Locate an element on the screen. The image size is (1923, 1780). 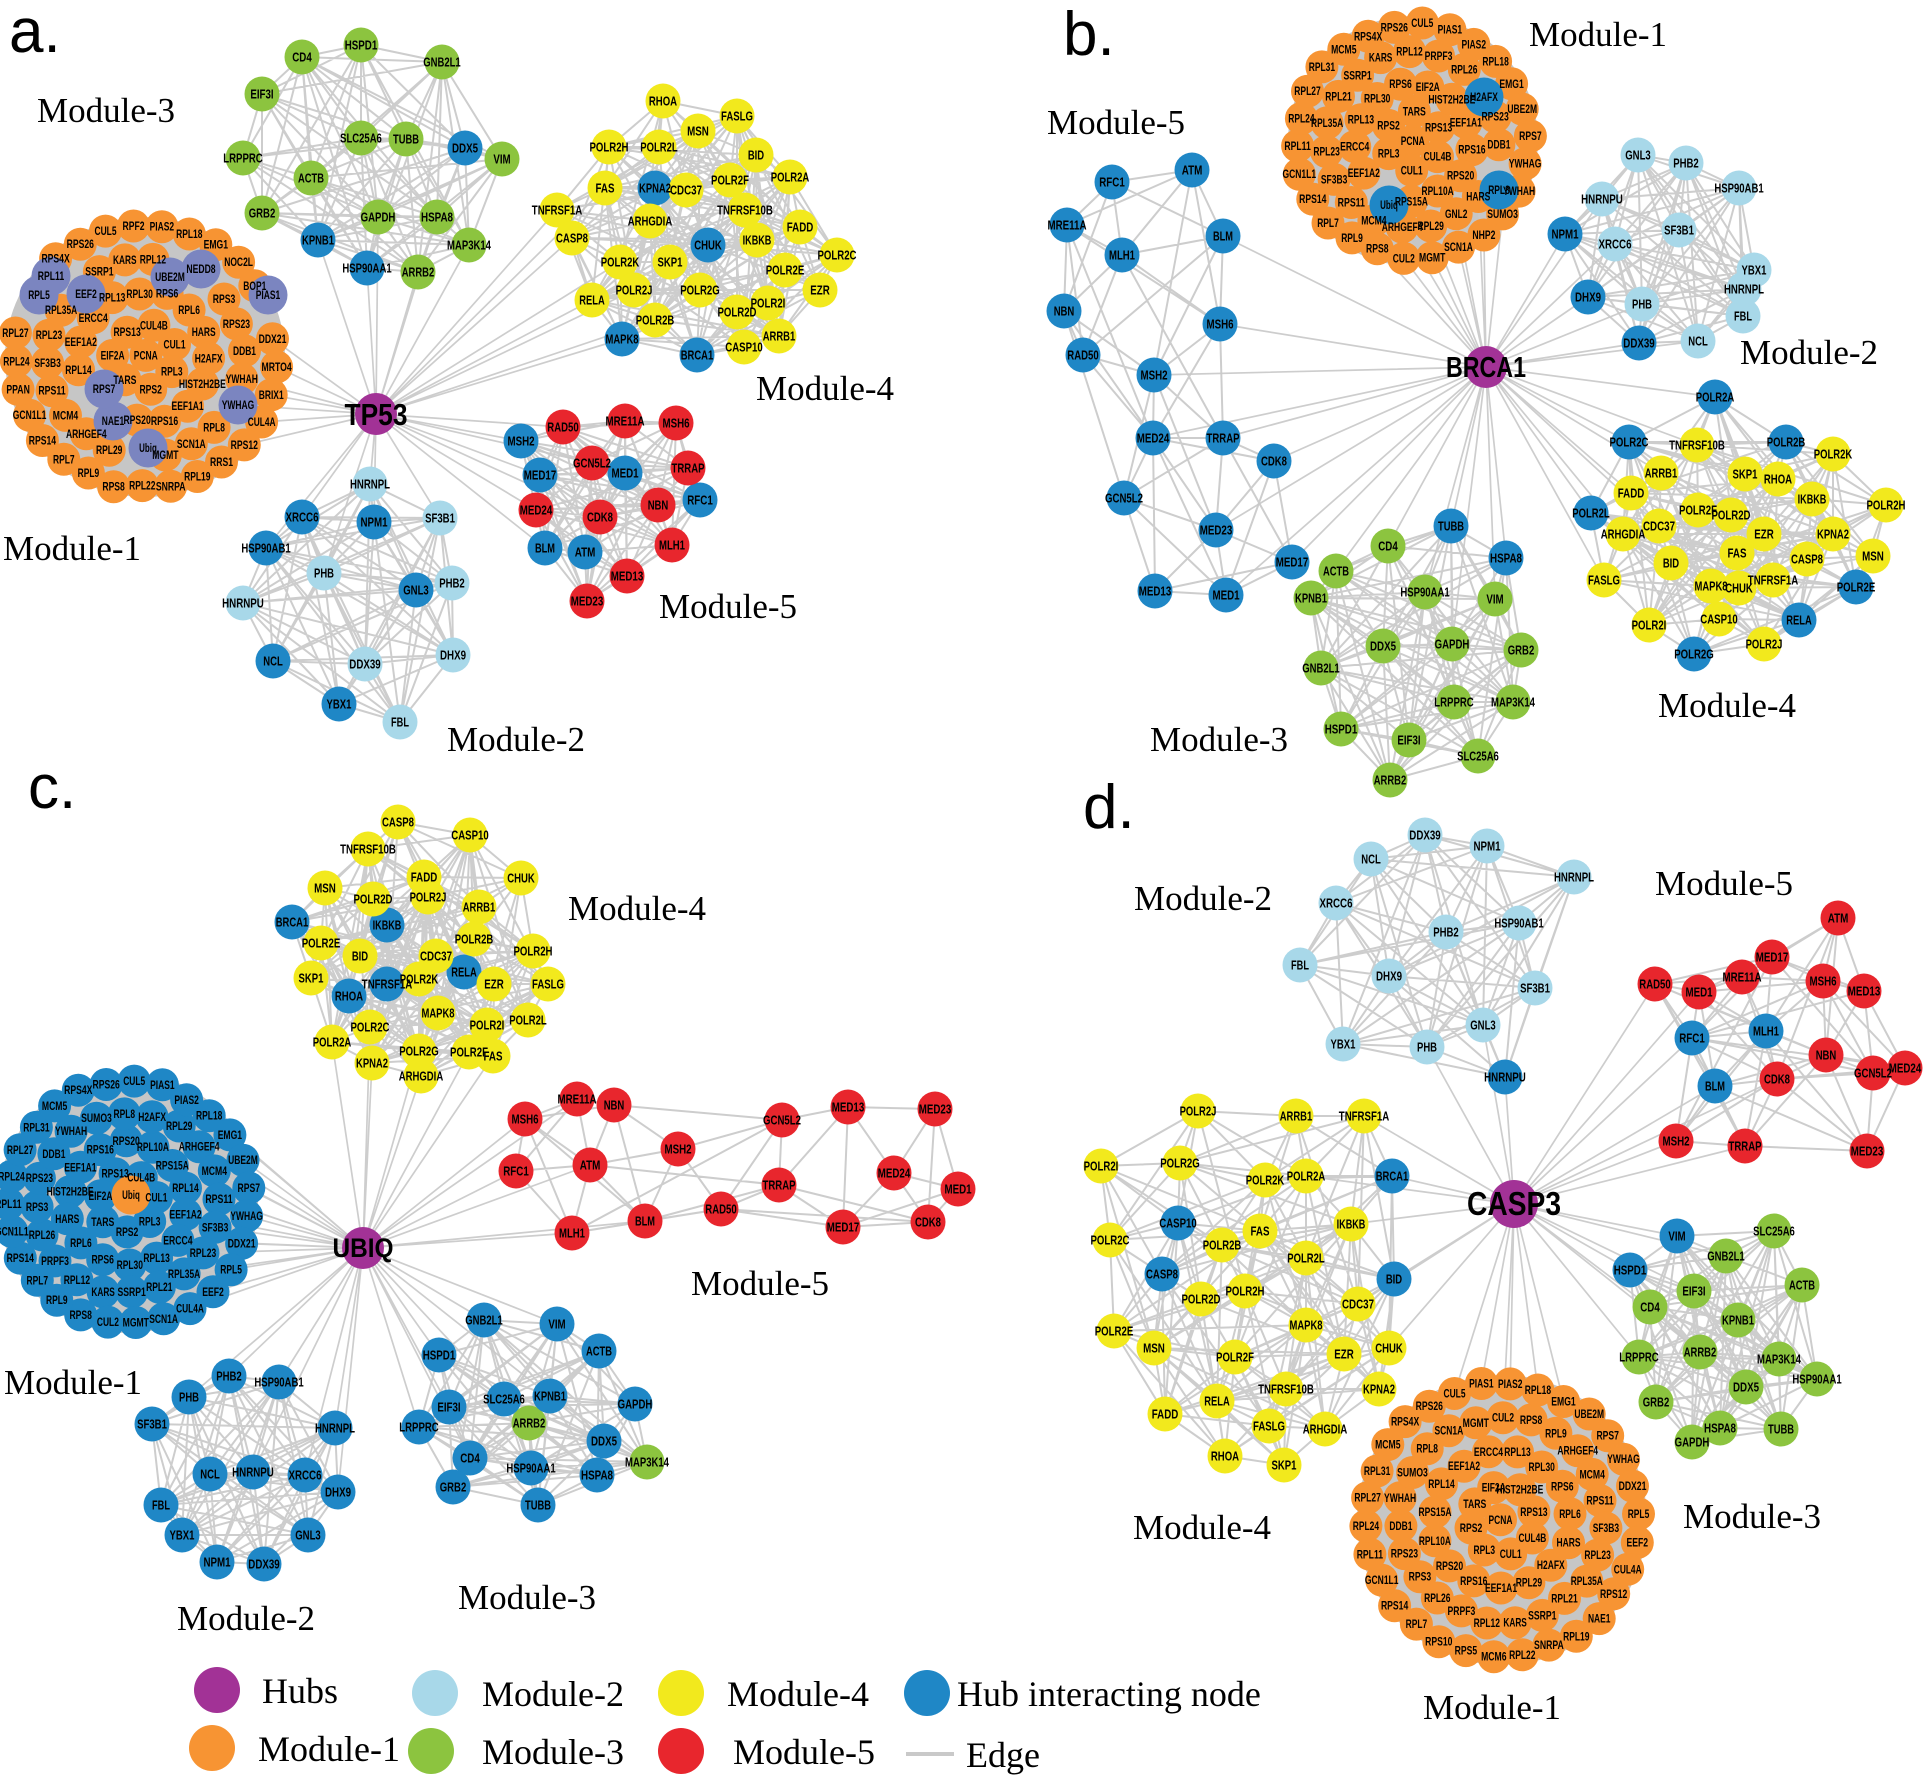
svg-text: NBN is located at coordinates (658, 505).